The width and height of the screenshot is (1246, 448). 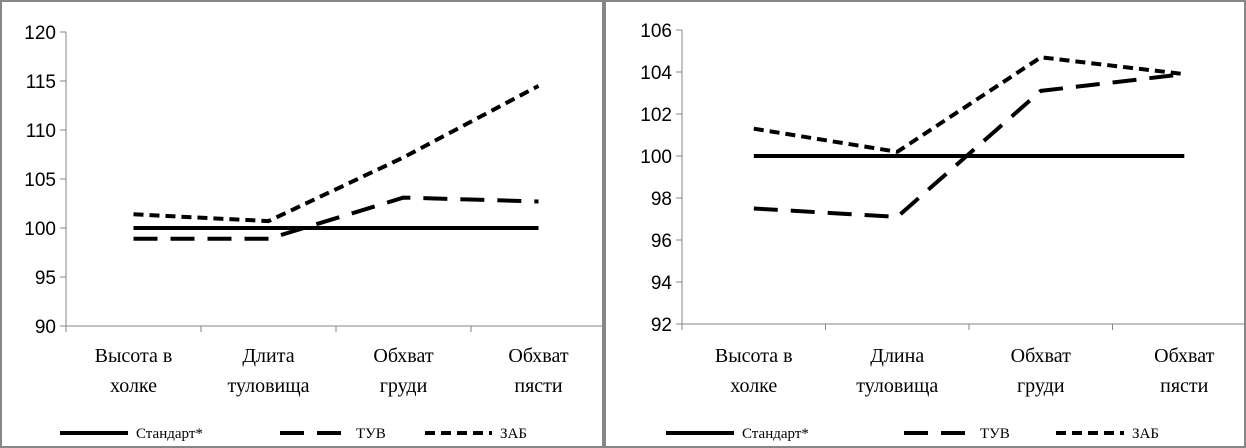 What do you see at coordinates (40, 180) in the screenshot?
I see `y-tick-label: 105` at bounding box center [40, 180].